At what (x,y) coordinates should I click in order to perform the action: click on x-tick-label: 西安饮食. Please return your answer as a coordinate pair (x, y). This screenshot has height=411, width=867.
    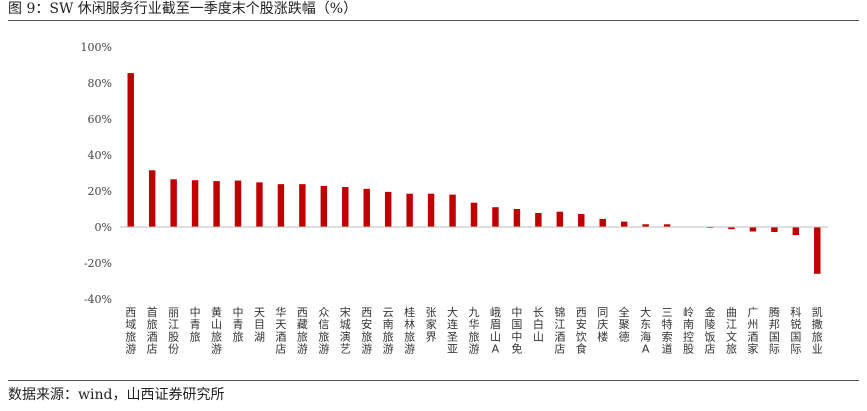
    Looking at the image, I should click on (581, 331).